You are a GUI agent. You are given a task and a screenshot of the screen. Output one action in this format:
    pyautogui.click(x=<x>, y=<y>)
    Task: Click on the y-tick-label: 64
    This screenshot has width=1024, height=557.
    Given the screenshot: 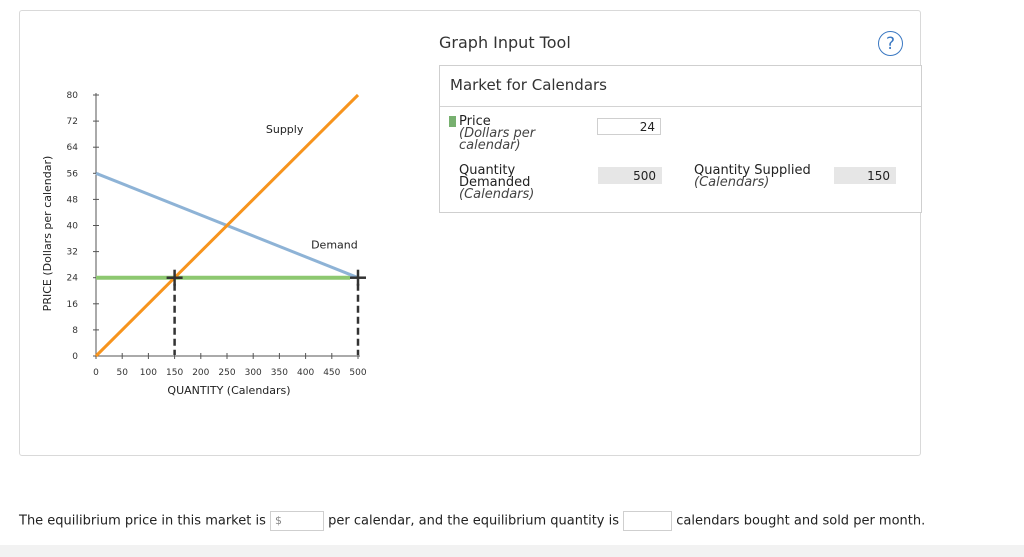 What is the action you would take?
    pyautogui.click(x=73, y=148)
    